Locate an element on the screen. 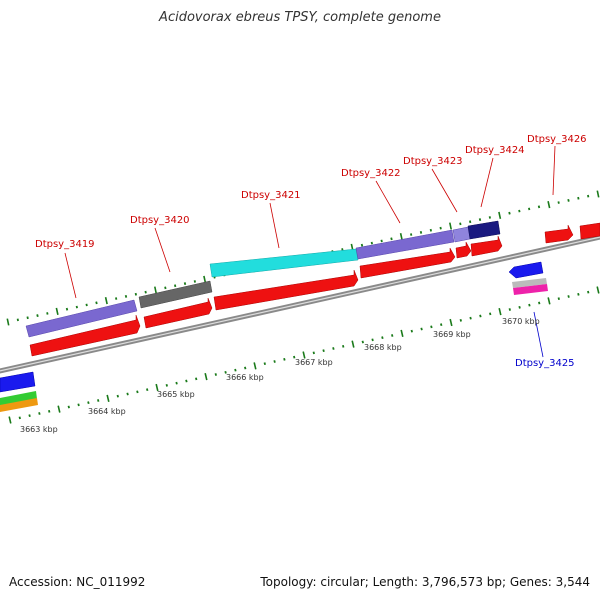 The width and height of the screenshot is (600, 600). cog-bar-3425-magenta is located at coordinates (530, 289).